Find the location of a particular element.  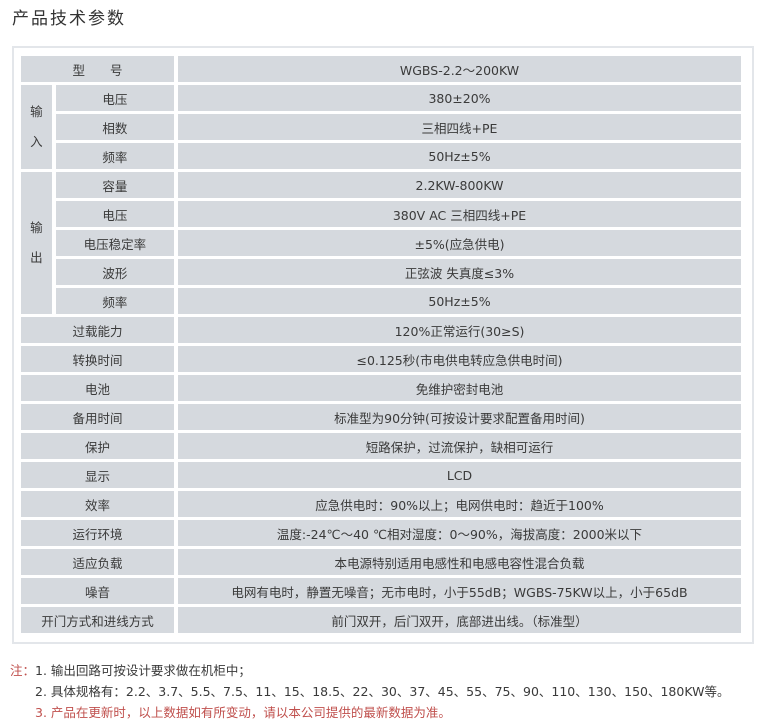

table-row: 输 入电压 380±20% is located at coordinates (381, 127).